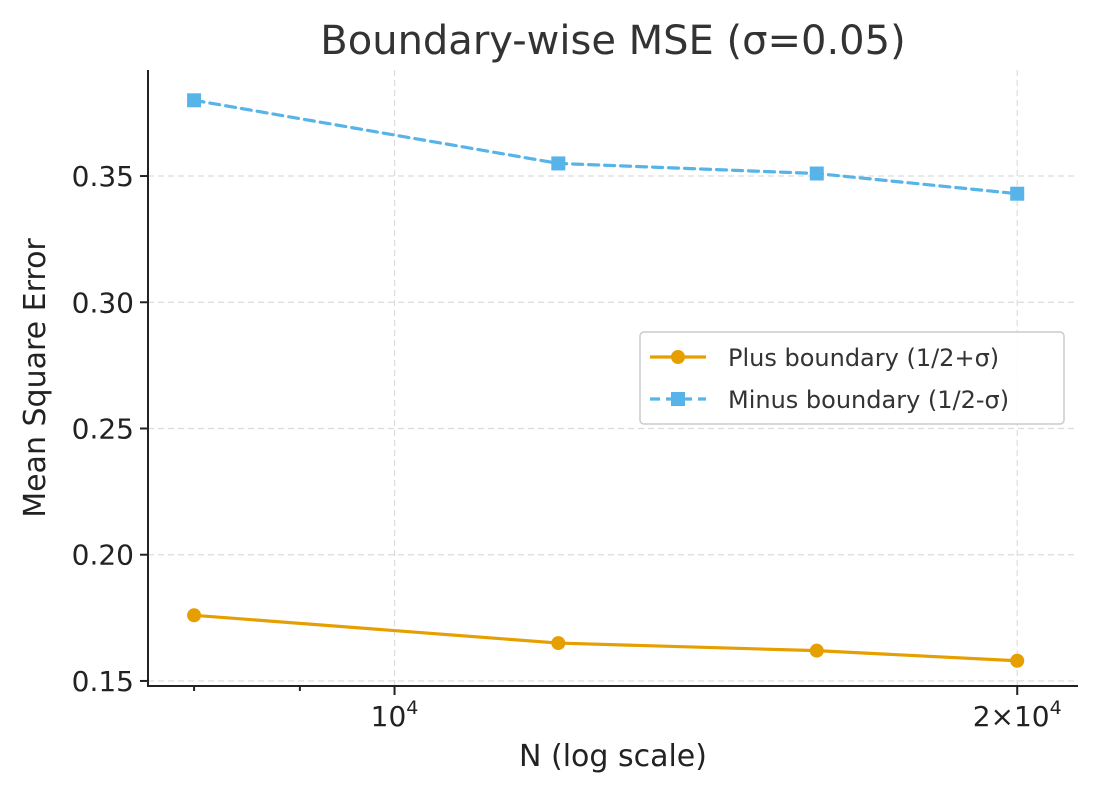 Image resolution: width=1116 pixels, height=795 pixels. Describe the element at coordinates (103, 681) in the screenshot. I see `y-tick-label: 0.15` at that location.